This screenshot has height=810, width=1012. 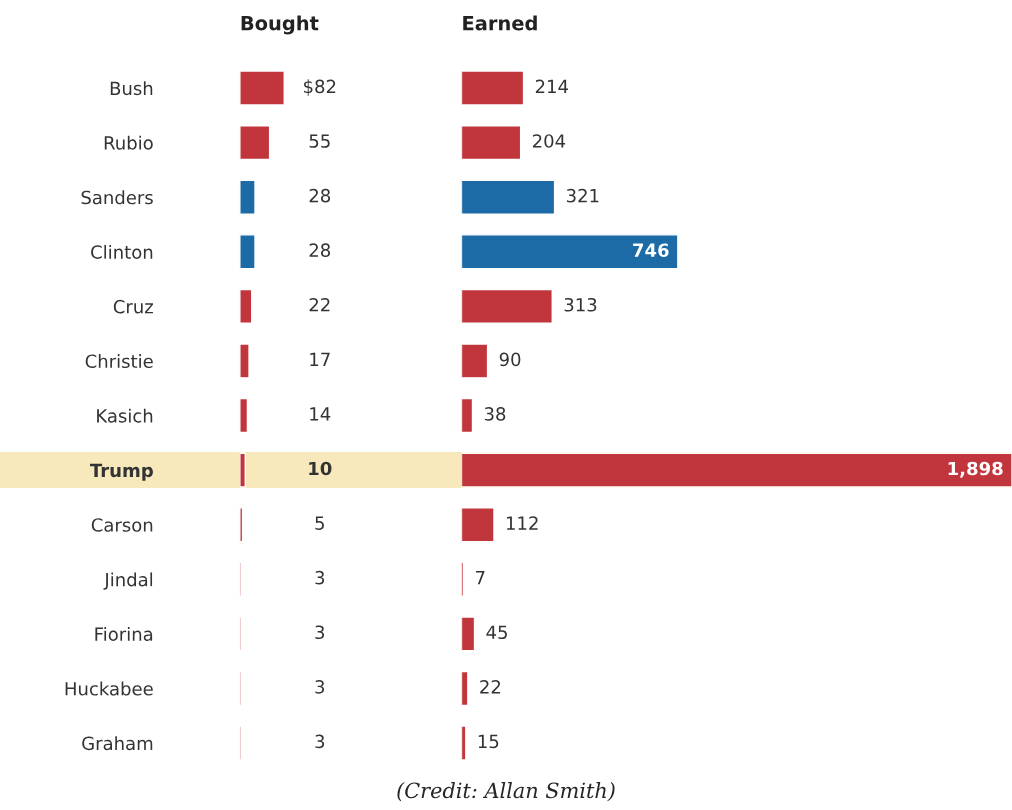 I want to click on y-tick-label: Trump, so click(x=121, y=472).